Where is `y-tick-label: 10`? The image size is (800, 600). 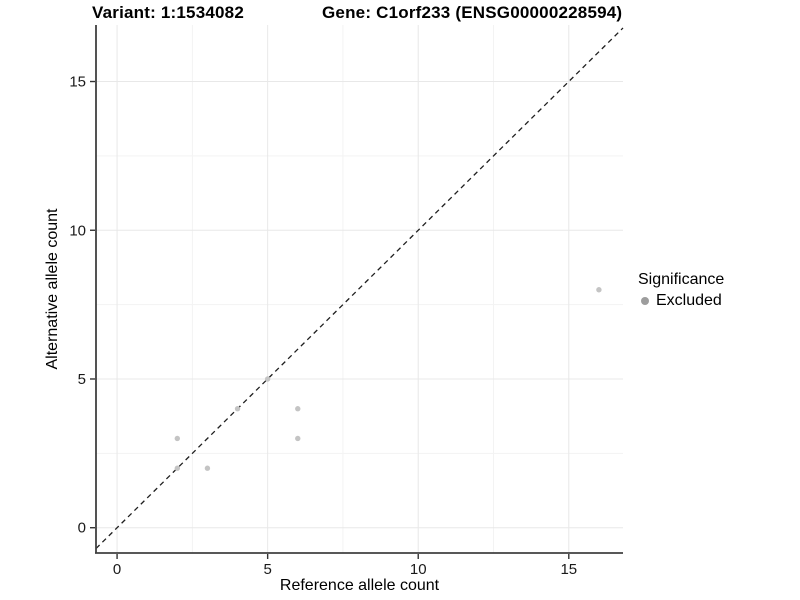
y-tick-label: 10 is located at coordinates (77, 230).